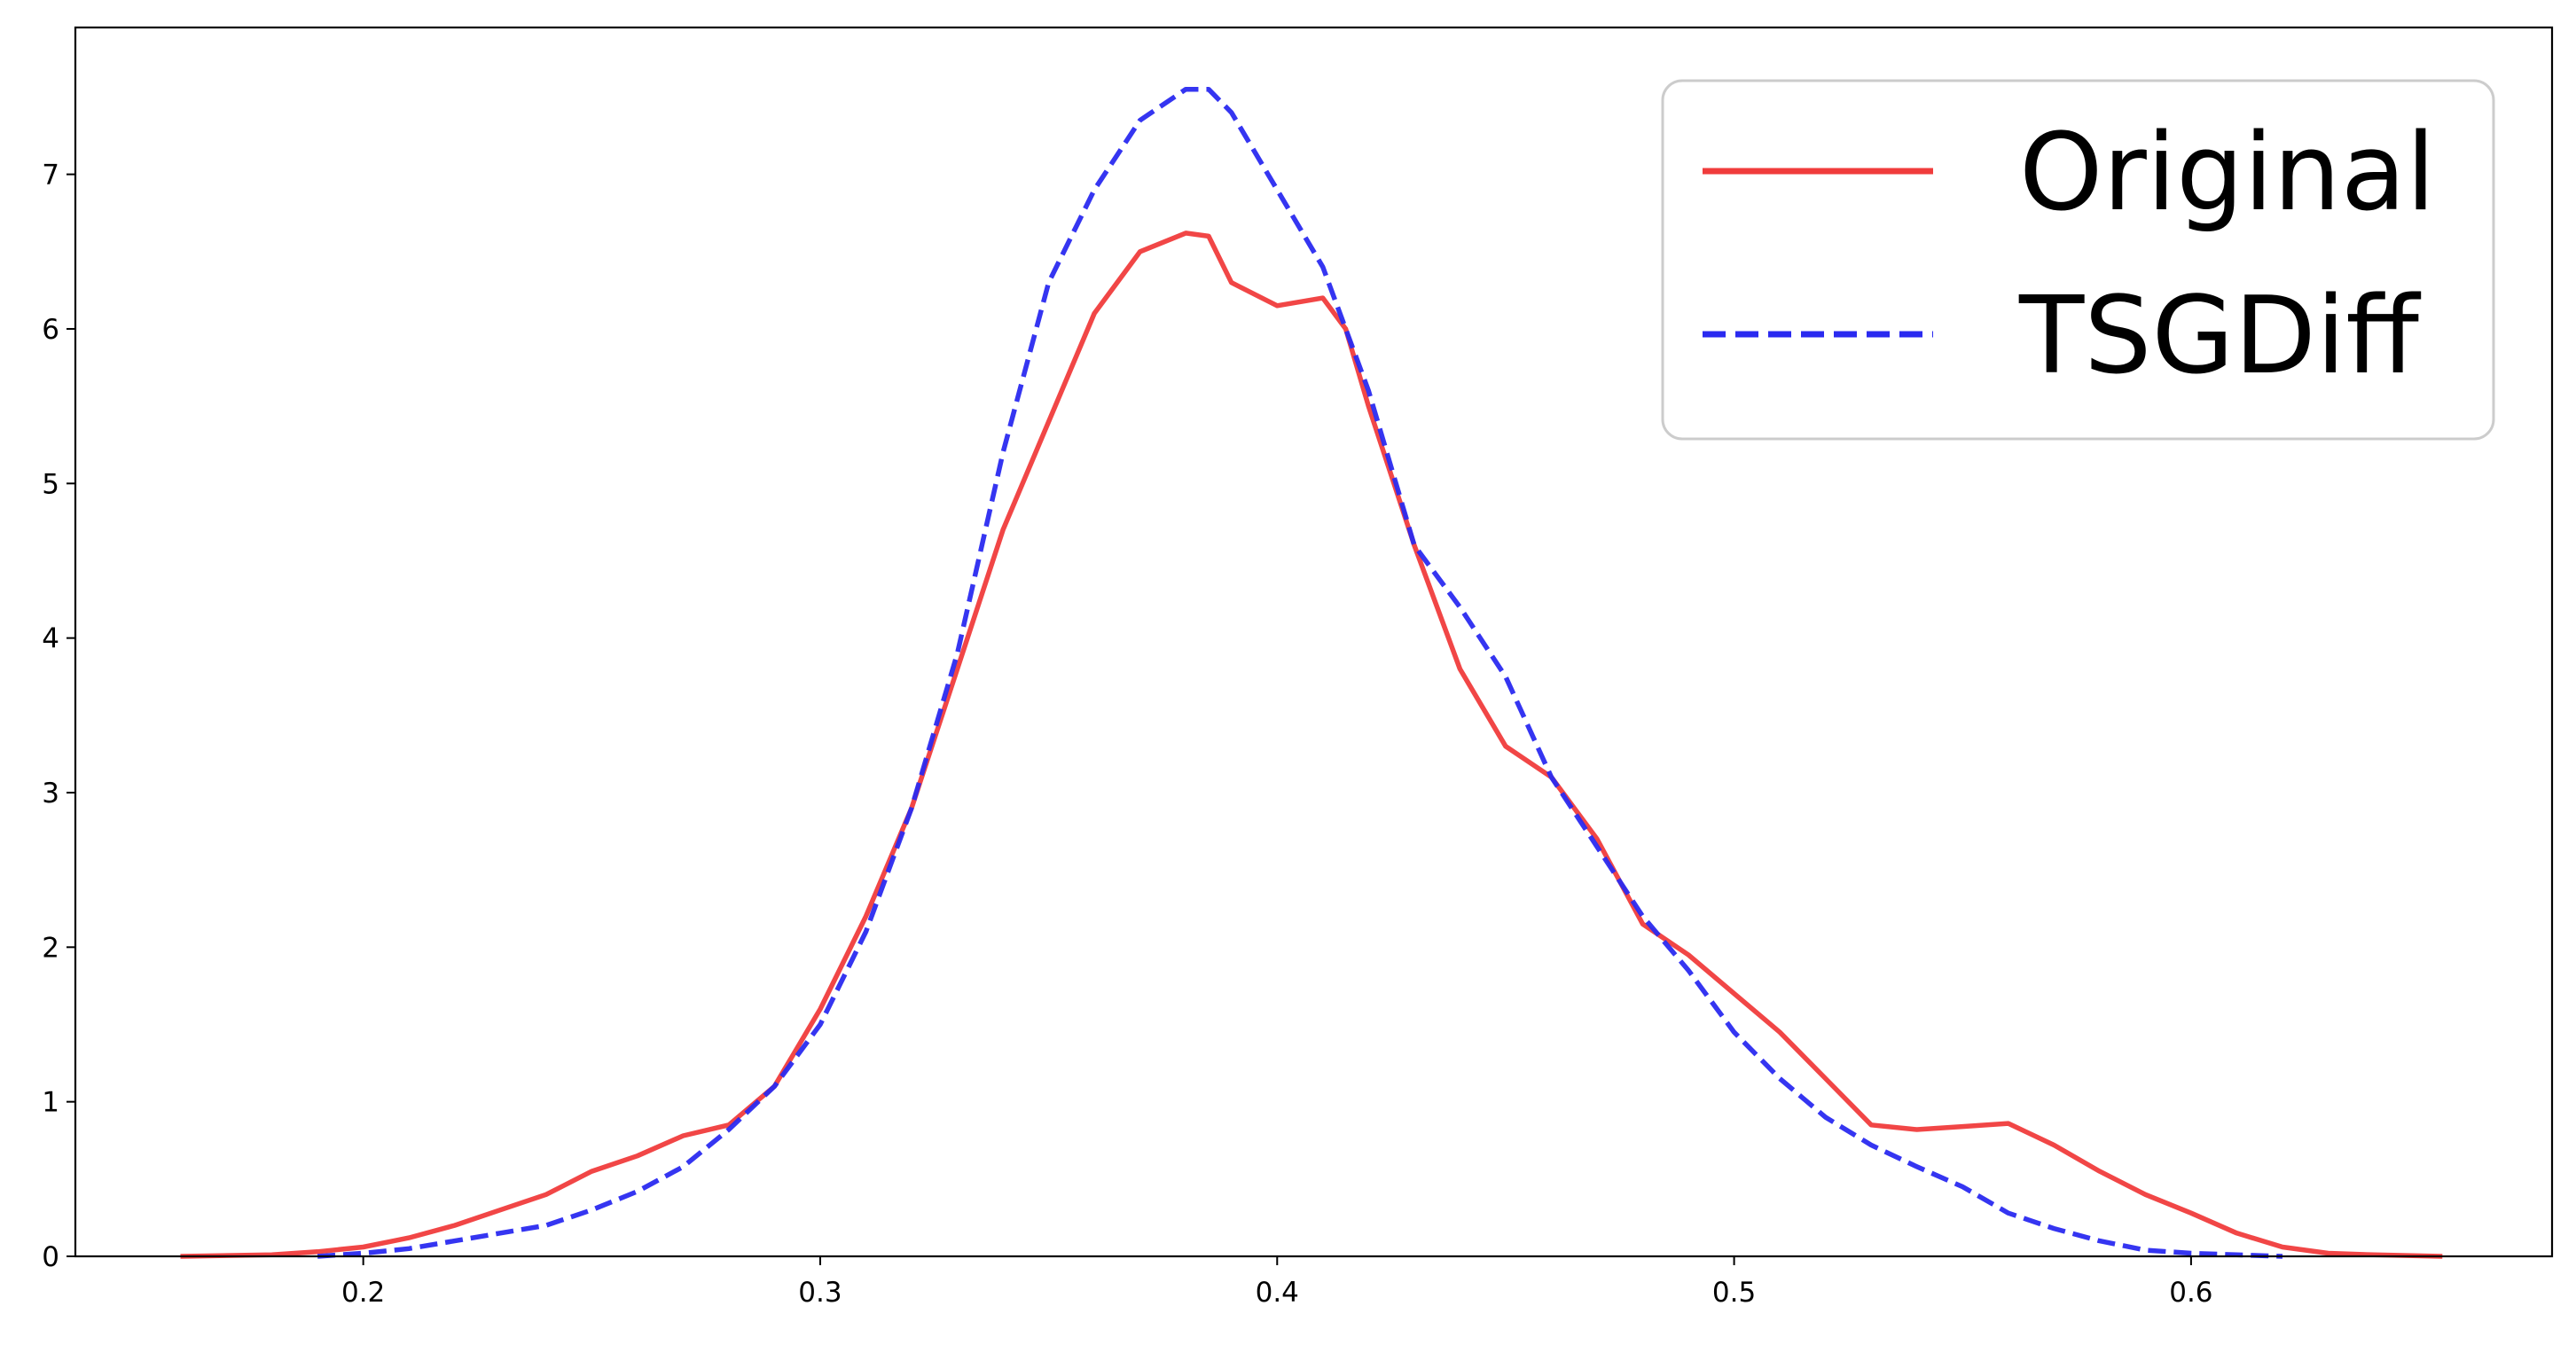 The width and height of the screenshot is (2576, 1345). Describe the element at coordinates (2219, 336) in the screenshot. I see `legend-label-tsgdiff: TSGDiff` at that location.